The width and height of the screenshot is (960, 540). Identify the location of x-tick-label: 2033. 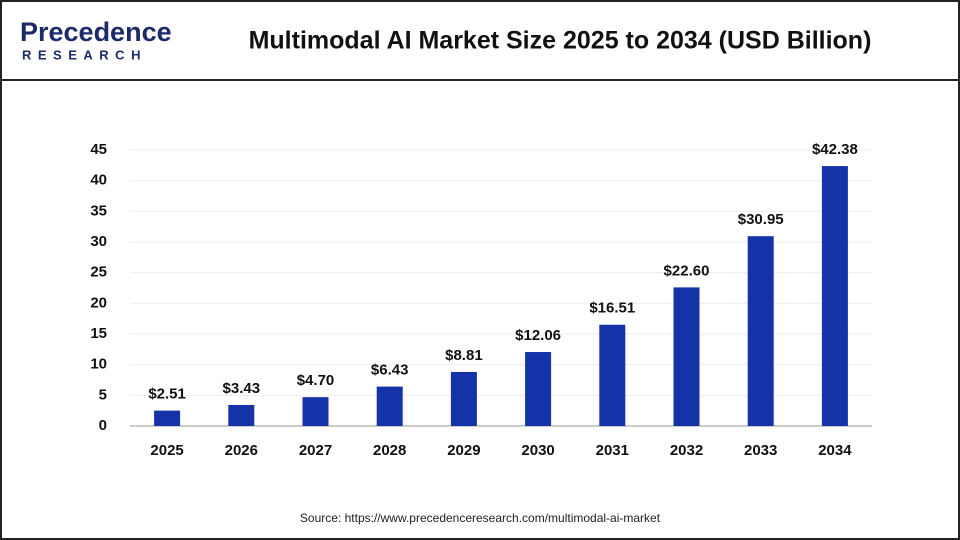
(760, 450).